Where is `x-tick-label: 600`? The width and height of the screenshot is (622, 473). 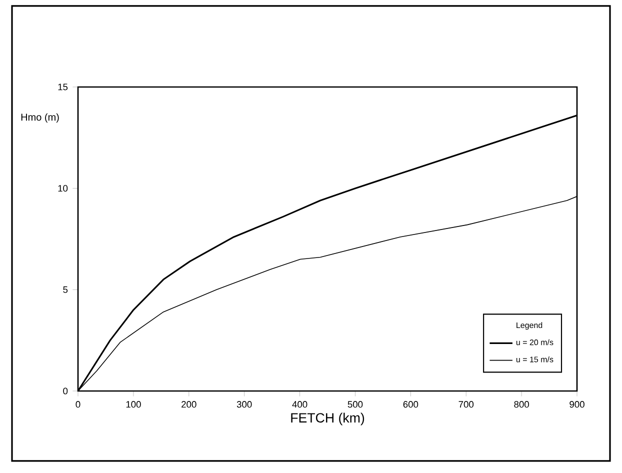
x-tick-label: 600 is located at coordinates (410, 404).